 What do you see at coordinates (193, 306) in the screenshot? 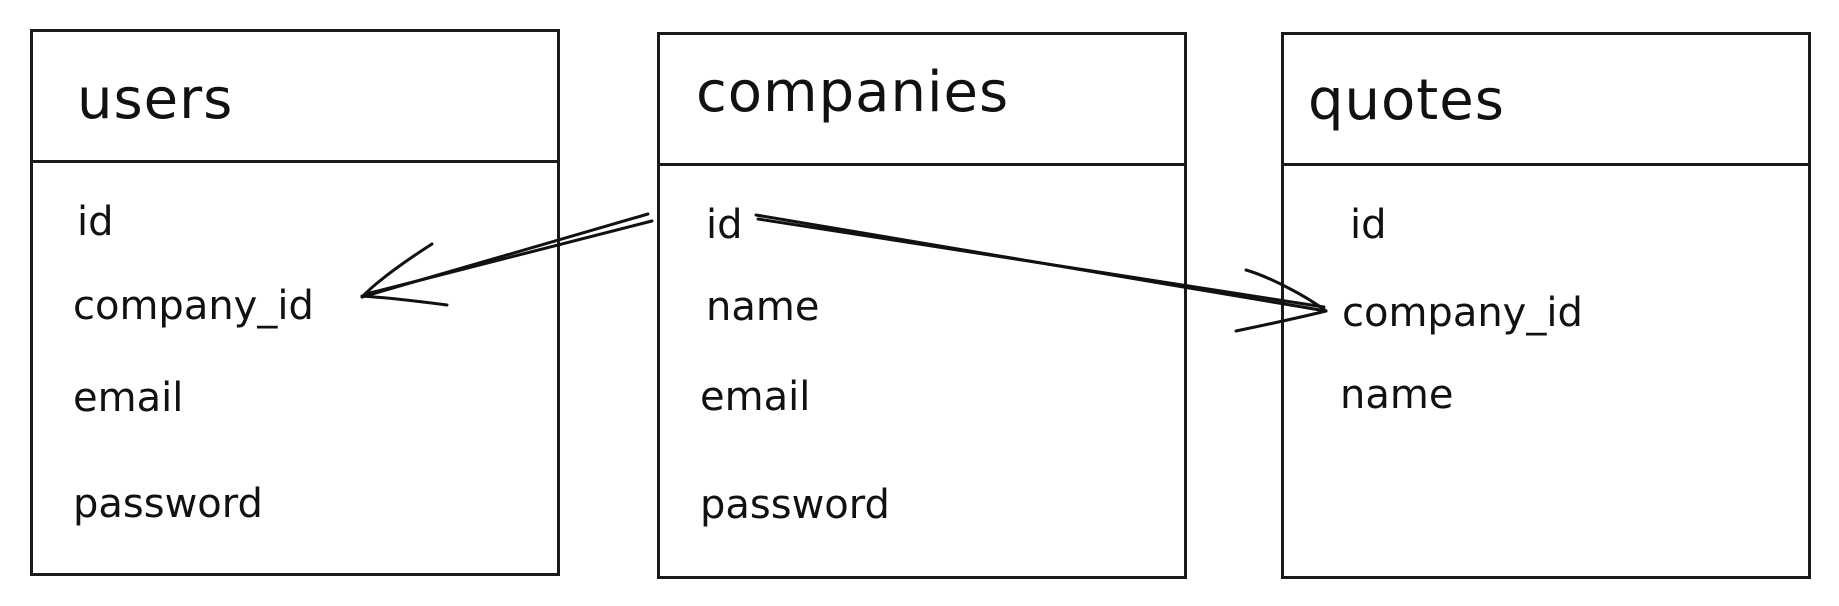
I see `users-field-company-id: company_id` at bounding box center [193, 306].